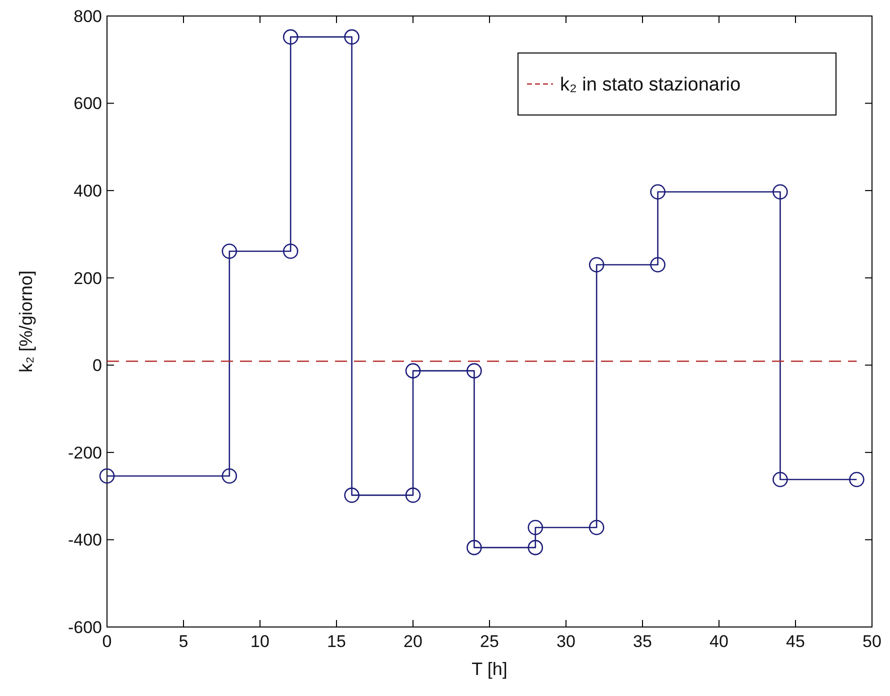 The image size is (890, 696). Describe the element at coordinates (489, 641) in the screenshot. I see `x-tick-label: 25` at that location.